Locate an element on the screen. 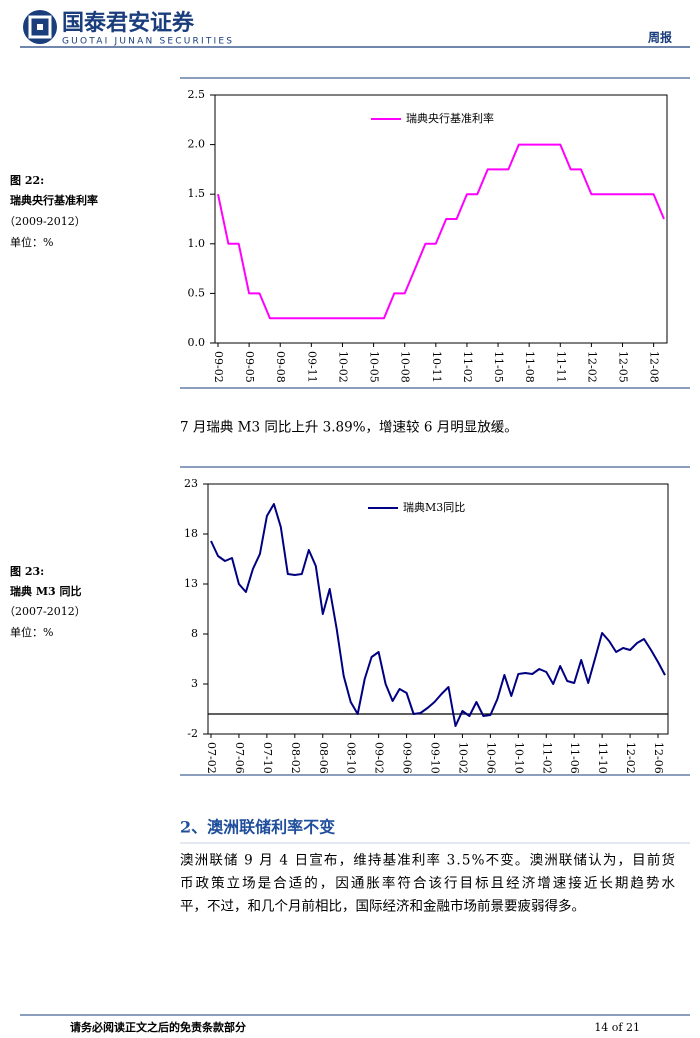 Image resolution: width=700 pixels, height=1038 pixels. x-tick-label: 12-05 is located at coordinates (623, 367).